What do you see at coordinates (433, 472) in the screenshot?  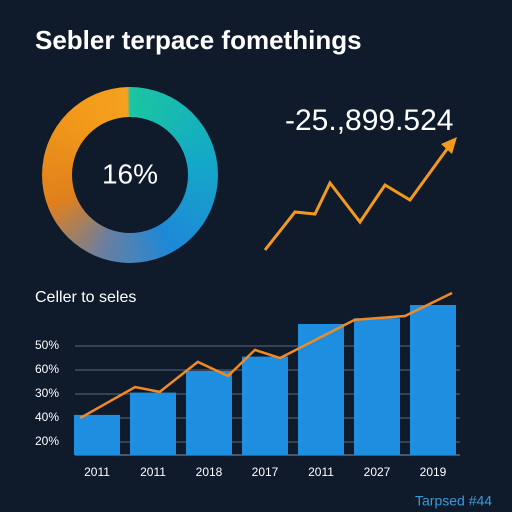 I see `x-tick-label: 2019` at bounding box center [433, 472].